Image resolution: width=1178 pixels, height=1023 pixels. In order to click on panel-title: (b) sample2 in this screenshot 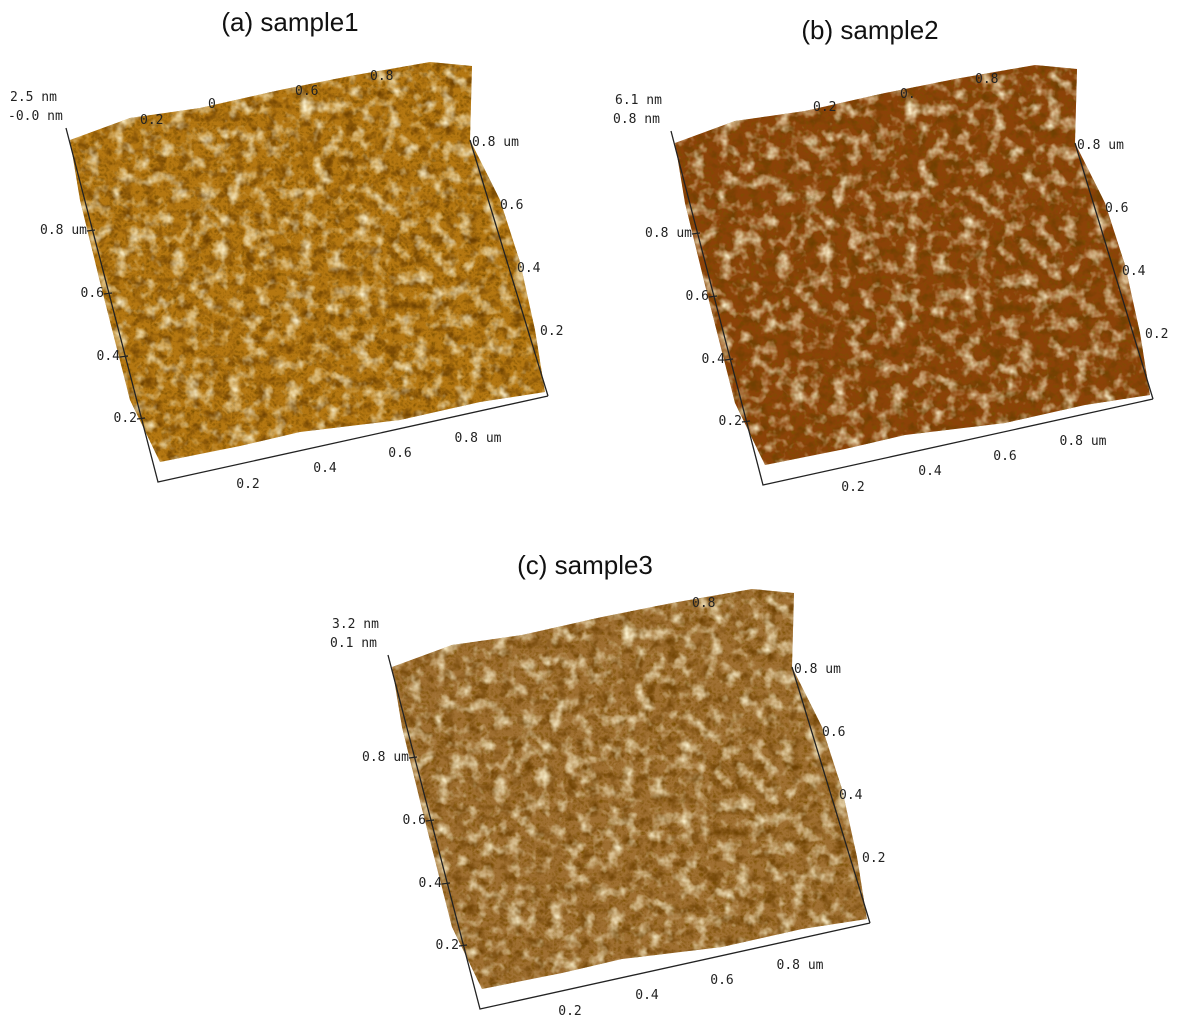, I will do `click(869, 30)`.